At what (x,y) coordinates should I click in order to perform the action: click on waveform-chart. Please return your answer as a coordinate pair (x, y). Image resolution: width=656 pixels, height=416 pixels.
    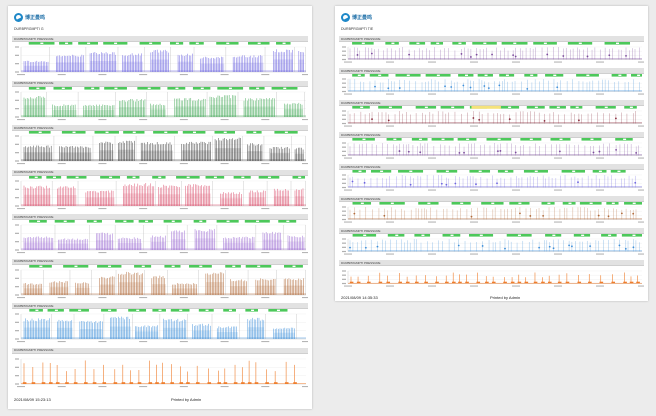
    Looking at the image, I should click on (493, 180).